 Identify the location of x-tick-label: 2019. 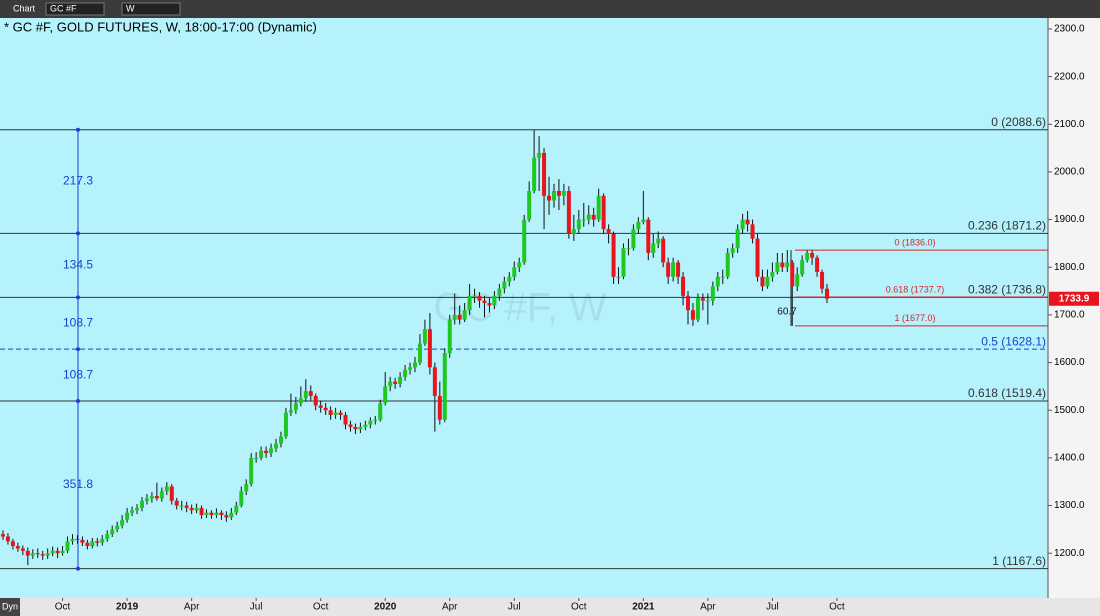
(127, 607).